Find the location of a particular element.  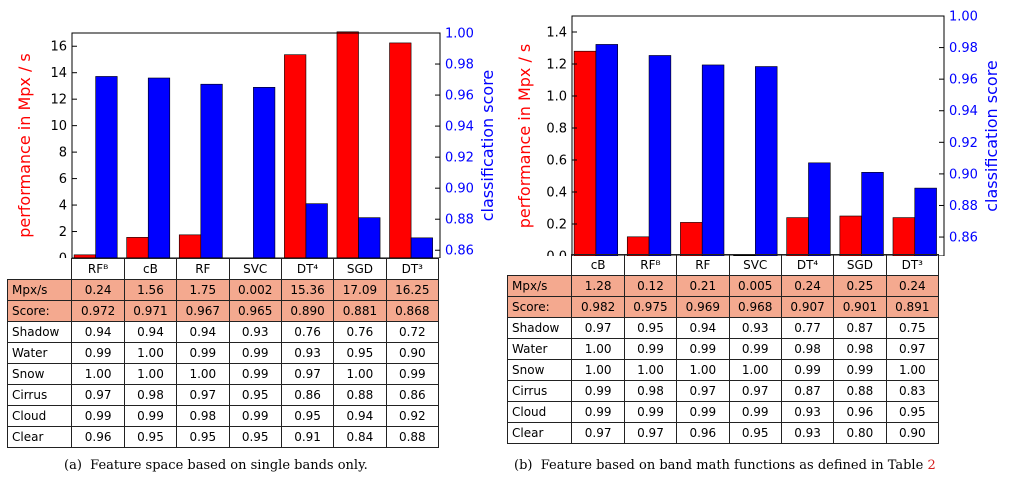

row-label: Clear is located at coordinates (539, 433).